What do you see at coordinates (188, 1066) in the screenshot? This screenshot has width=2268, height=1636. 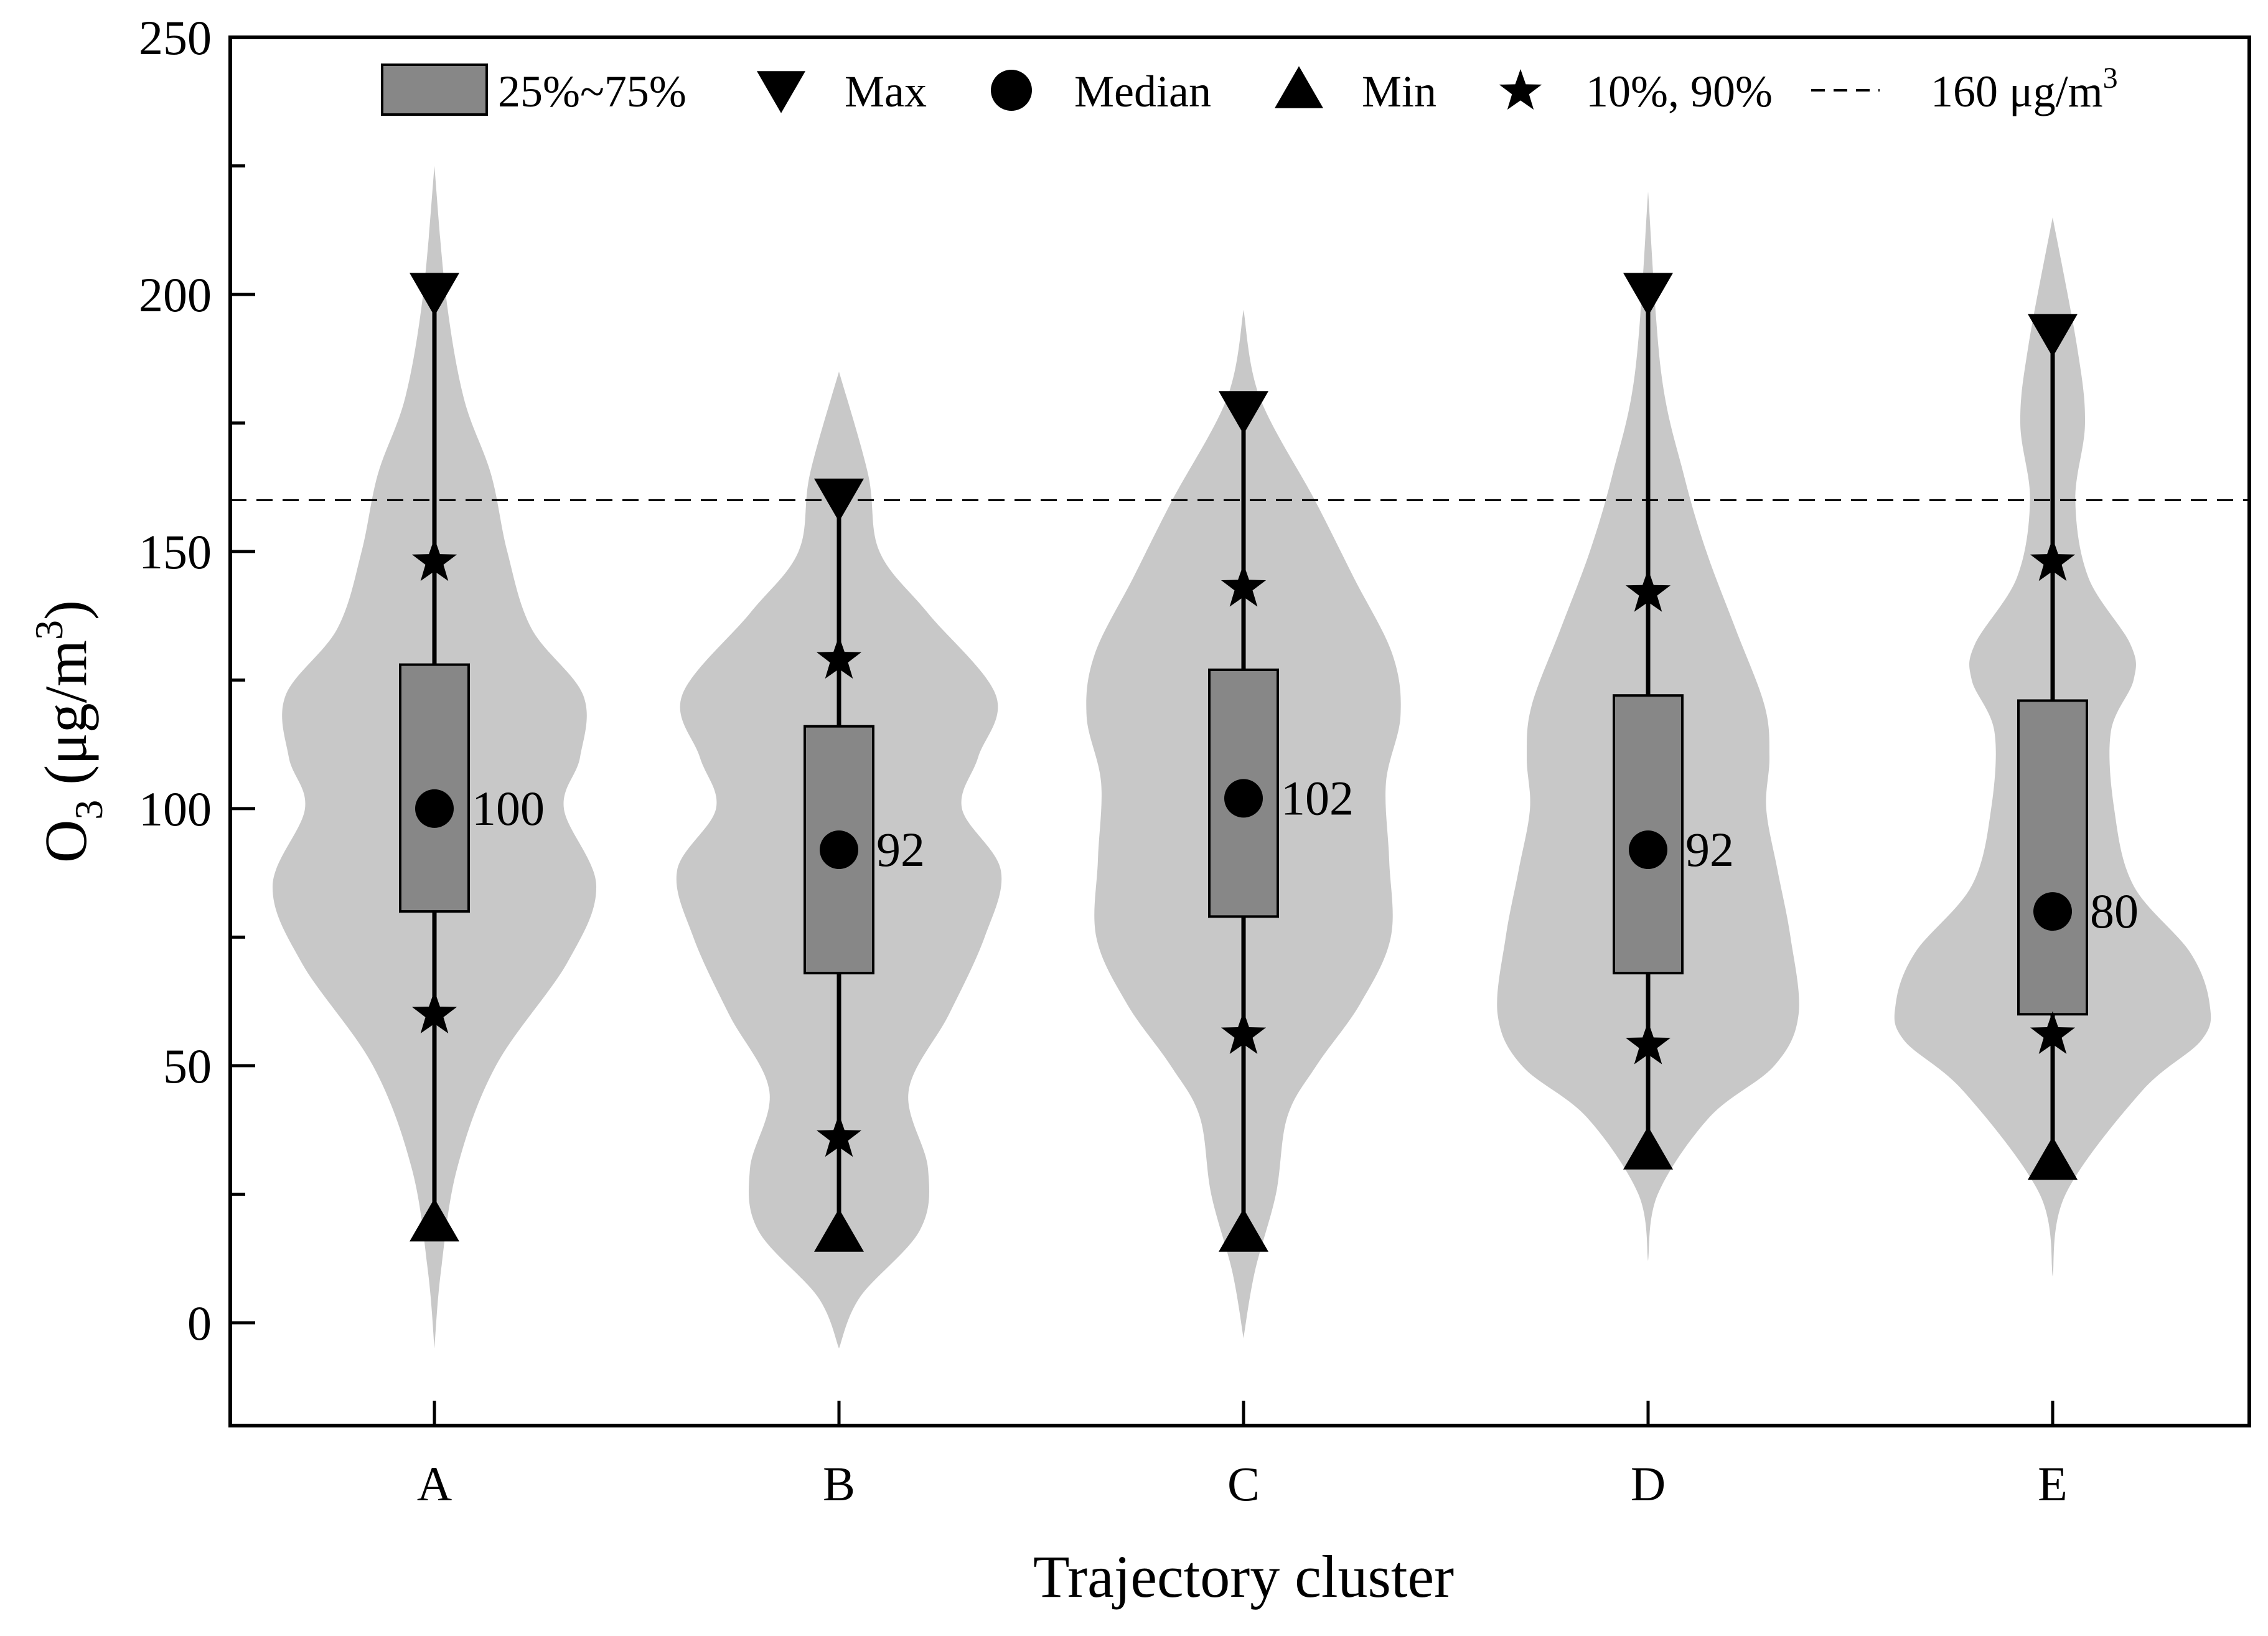 I see `y-tick-label: 50` at bounding box center [188, 1066].